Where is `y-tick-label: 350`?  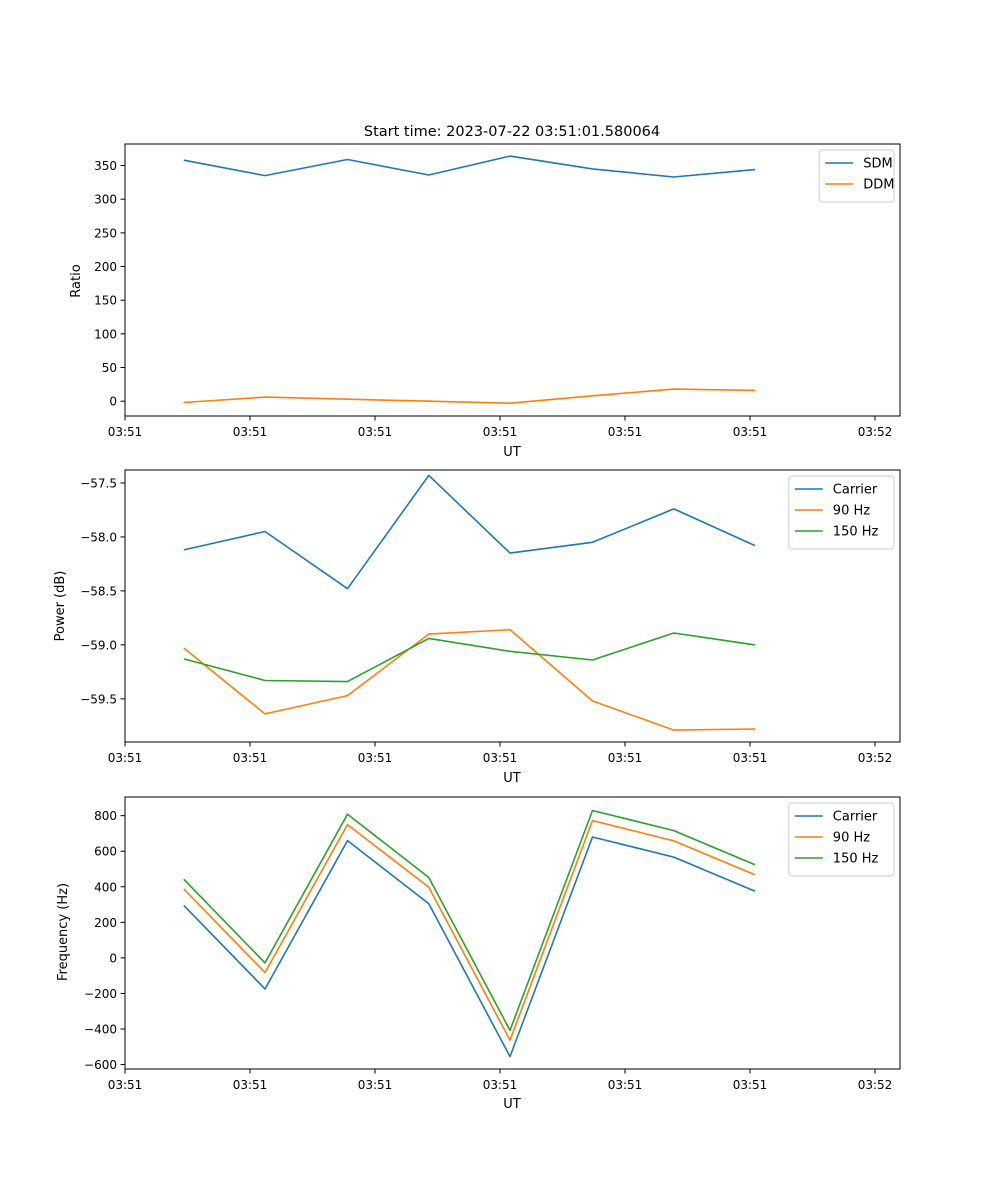 y-tick-label: 350 is located at coordinates (105, 166).